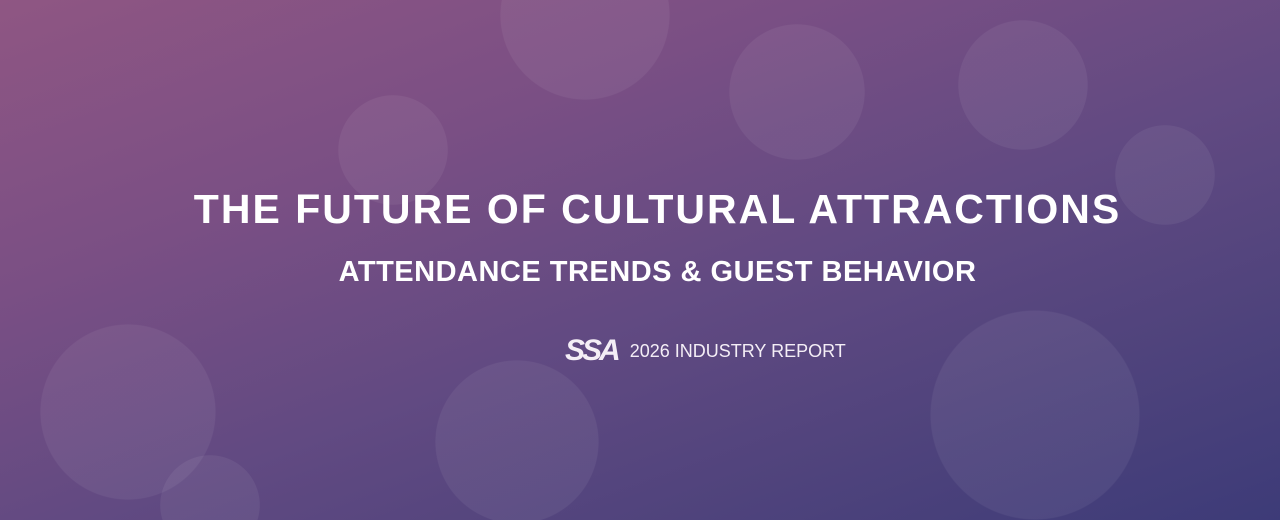  What do you see at coordinates (737, 350) in the screenshot?
I see `report-label: 2026 INDUSTRY REPORT` at bounding box center [737, 350].